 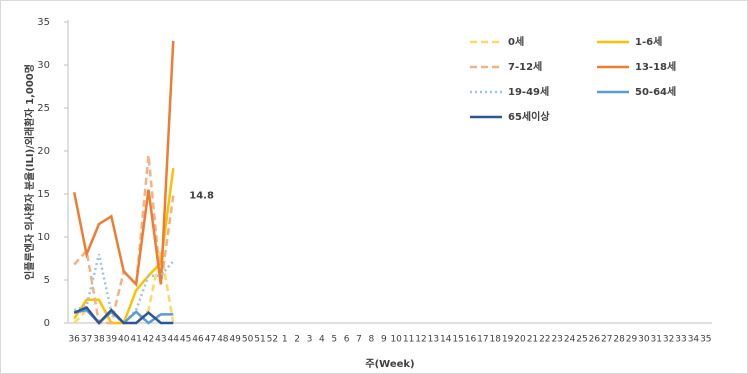 I want to click on y-tick-label: 35, so click(x=43, y=22).